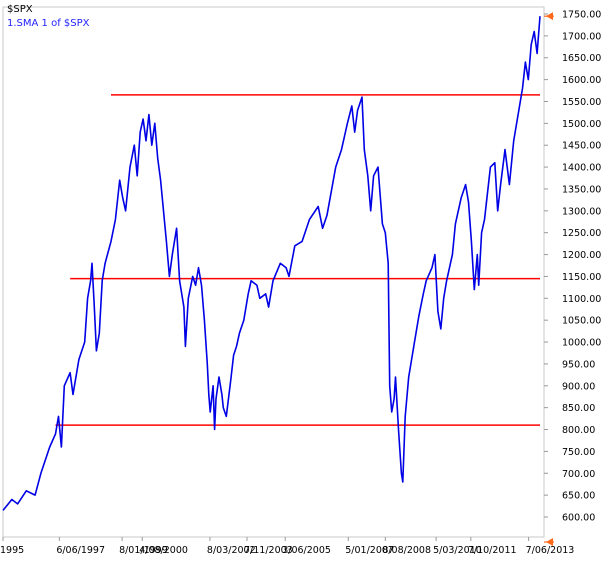 The height and width of the screenshot is (562, 602). Describe the element at coordinates (581, 36) in the screenshot. I see `y-tick-label: 1700.00` at that location.